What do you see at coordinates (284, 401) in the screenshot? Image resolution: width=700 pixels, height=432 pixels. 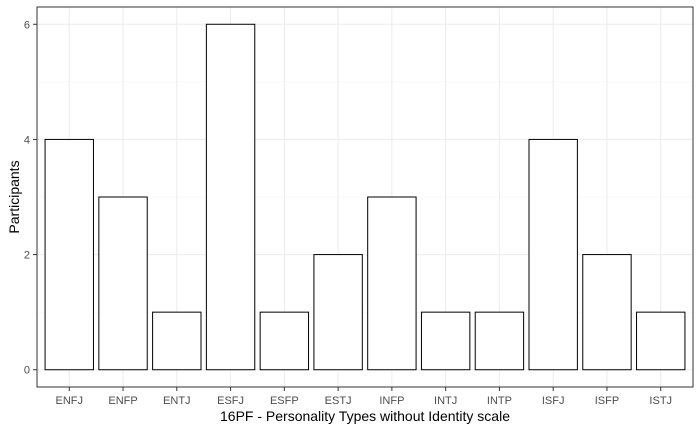 I see `x-tick-label: ESFP` at bounding box center [284, 401].